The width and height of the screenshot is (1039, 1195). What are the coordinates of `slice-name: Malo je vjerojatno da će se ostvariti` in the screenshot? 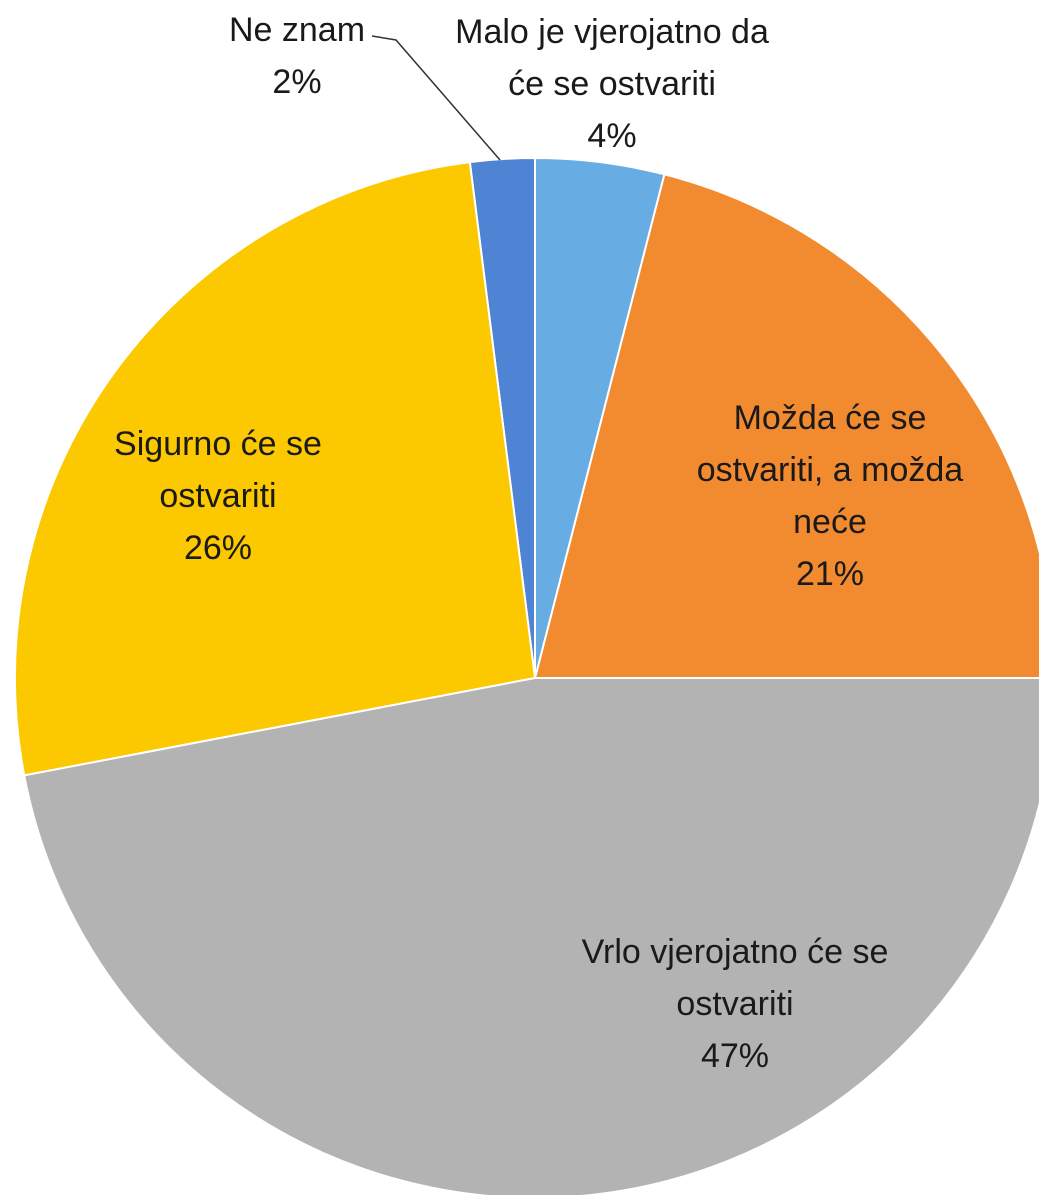 It's located at (612, 58).